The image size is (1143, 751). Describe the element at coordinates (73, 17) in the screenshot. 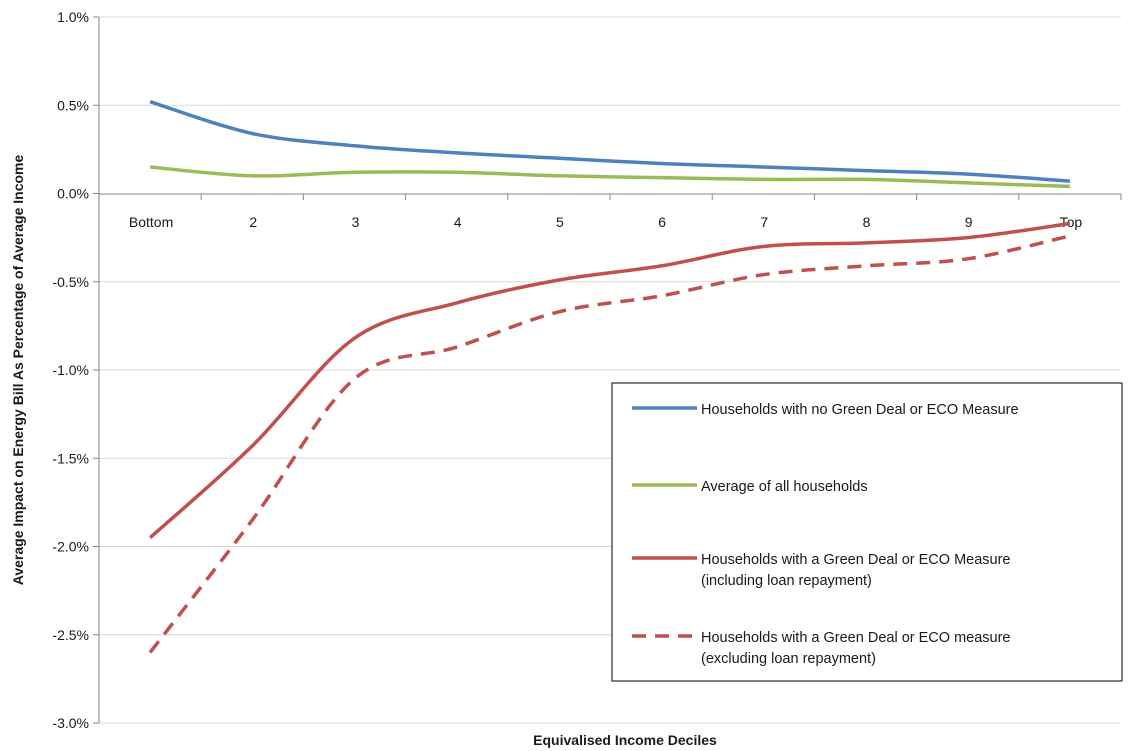

I see `y-tick-label: 1.0%` at that location.